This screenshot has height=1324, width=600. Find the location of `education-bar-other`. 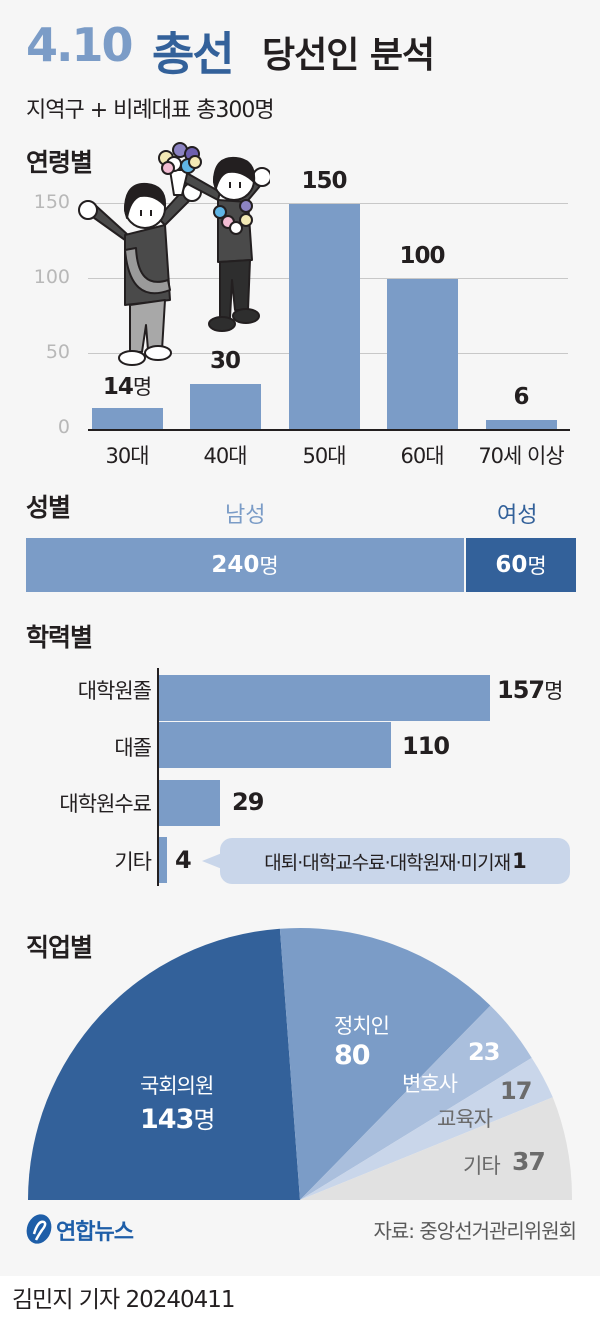

education-bar-other is located at coordinates (163, 860).